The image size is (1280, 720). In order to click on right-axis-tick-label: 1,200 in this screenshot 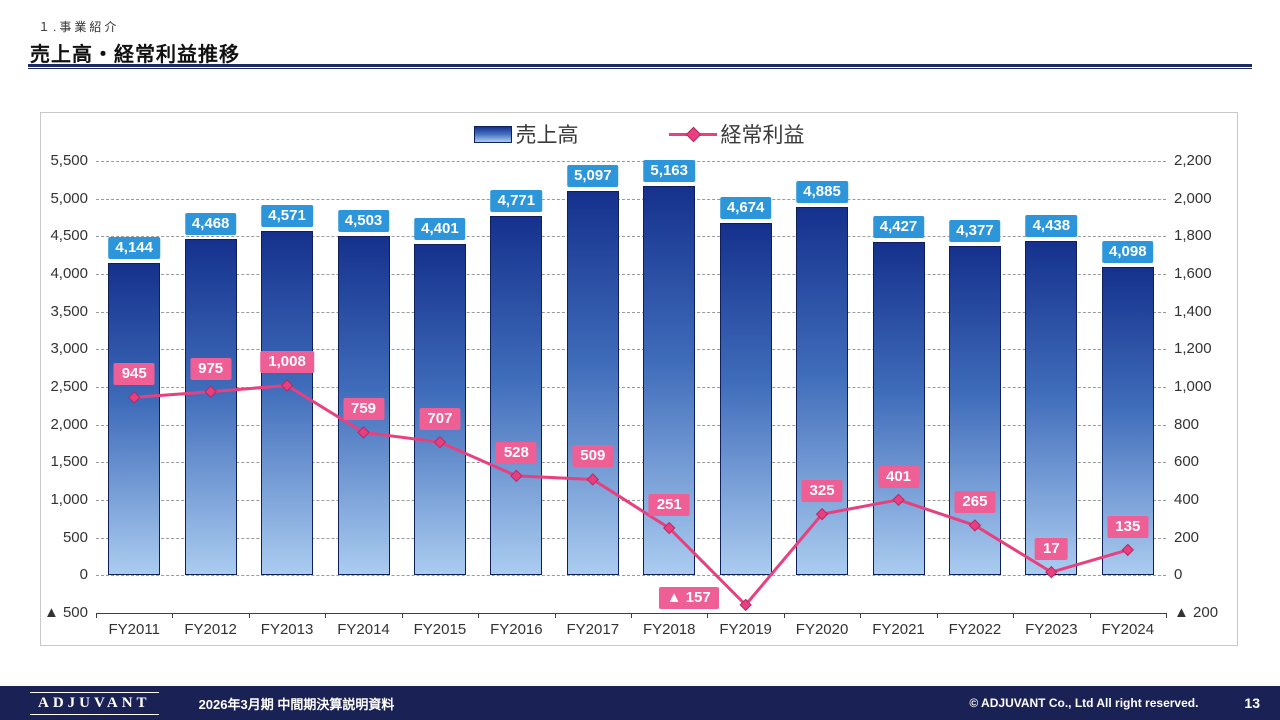, I will do `click(1193, 349)`.